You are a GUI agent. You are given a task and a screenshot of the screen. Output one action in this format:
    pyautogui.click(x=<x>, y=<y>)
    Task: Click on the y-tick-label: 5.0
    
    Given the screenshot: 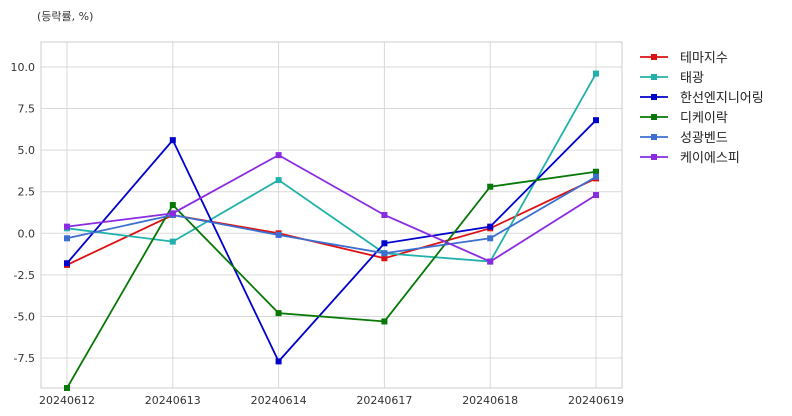 What is the action you would take?
    pyautogui.click(x=27, y=150)
    